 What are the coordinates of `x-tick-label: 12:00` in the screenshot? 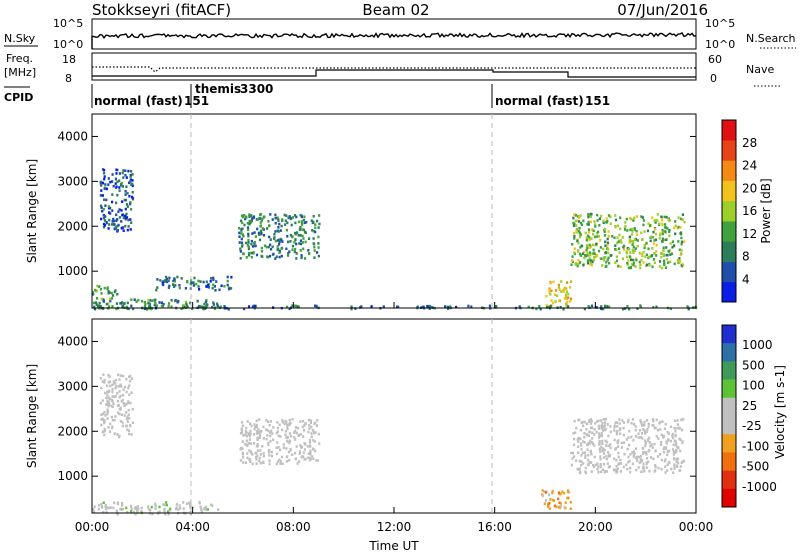 It's located at (394, 527).